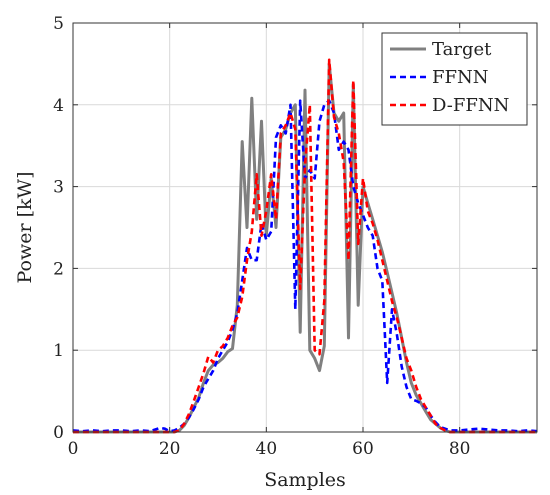 The height and width of the screenshot is (495, 550). I want to click on x-axis-title: Samples, so click(305, 480).